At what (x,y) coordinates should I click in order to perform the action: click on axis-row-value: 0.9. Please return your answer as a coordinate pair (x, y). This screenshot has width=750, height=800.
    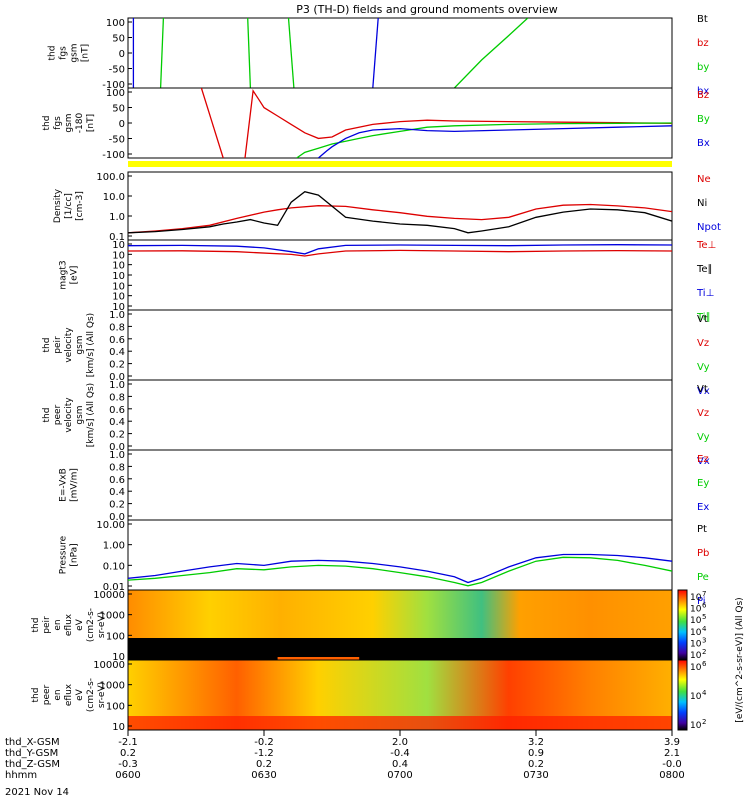
    Looking at the image, I should click on (536, 753).